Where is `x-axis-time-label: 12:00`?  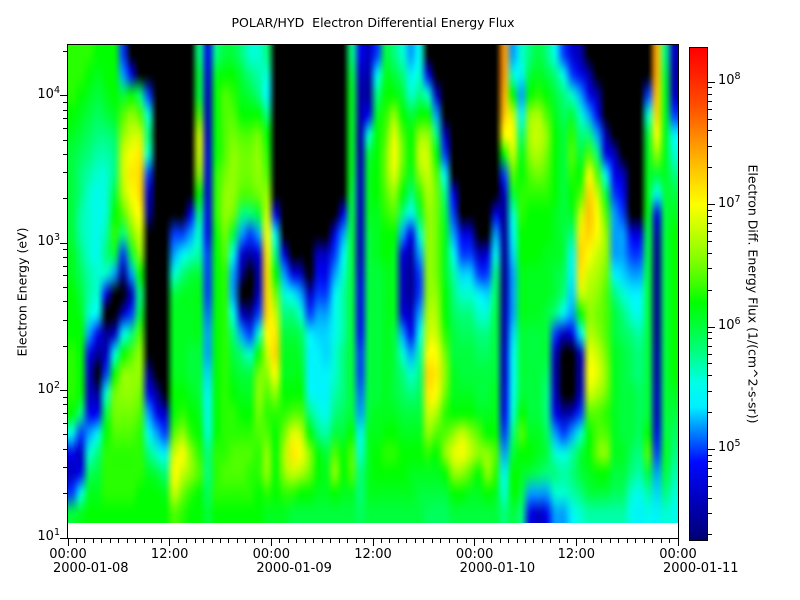
x-axis-time-label: 12:00 is located at coordinates (576, 554).